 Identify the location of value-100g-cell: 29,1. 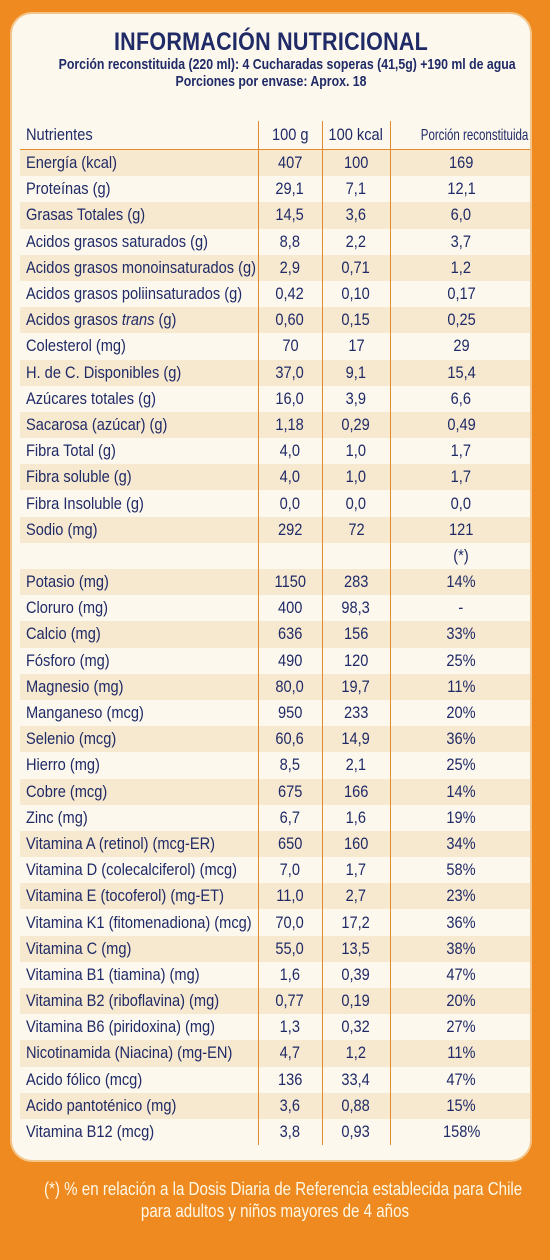
(290, 189).